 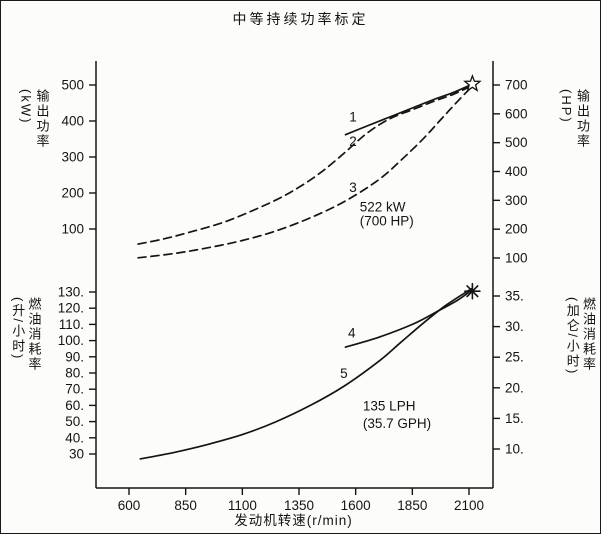 What do you see at coordinates (352, 332) in the screenshot?
I see `annotation: 4` at bounding box center [352, 332].